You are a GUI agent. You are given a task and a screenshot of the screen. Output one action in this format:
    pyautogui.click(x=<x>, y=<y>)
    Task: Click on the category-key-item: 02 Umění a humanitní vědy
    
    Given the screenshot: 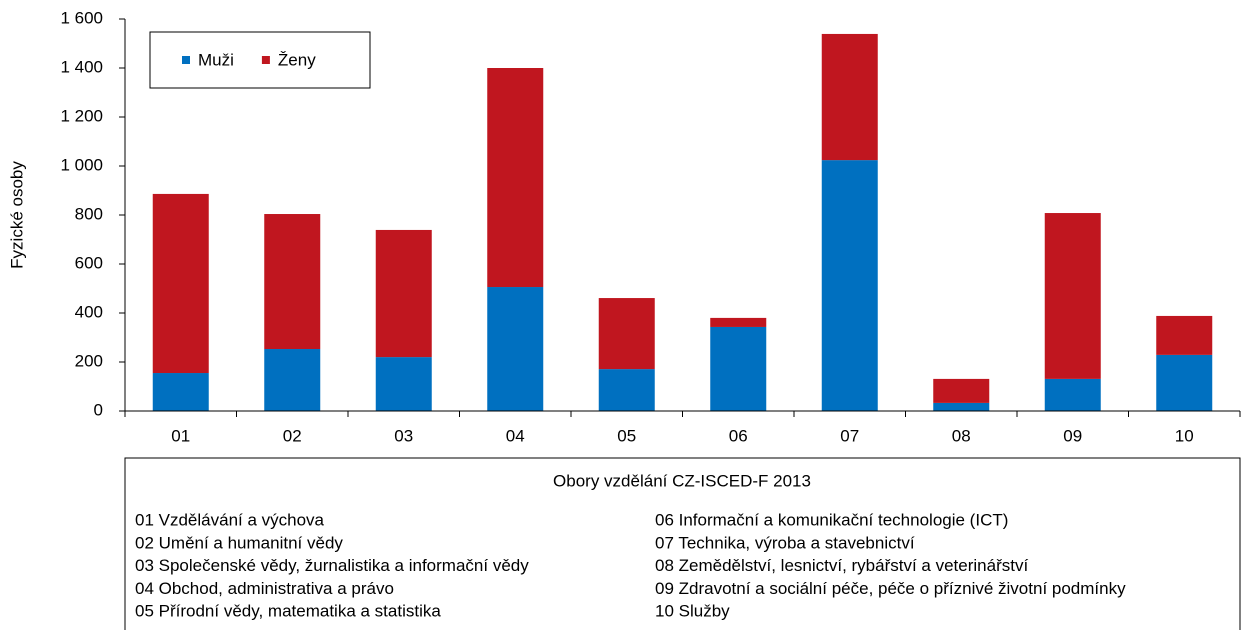 What is the action you would take?
    pyautogui.click(x=239, y=542)
    